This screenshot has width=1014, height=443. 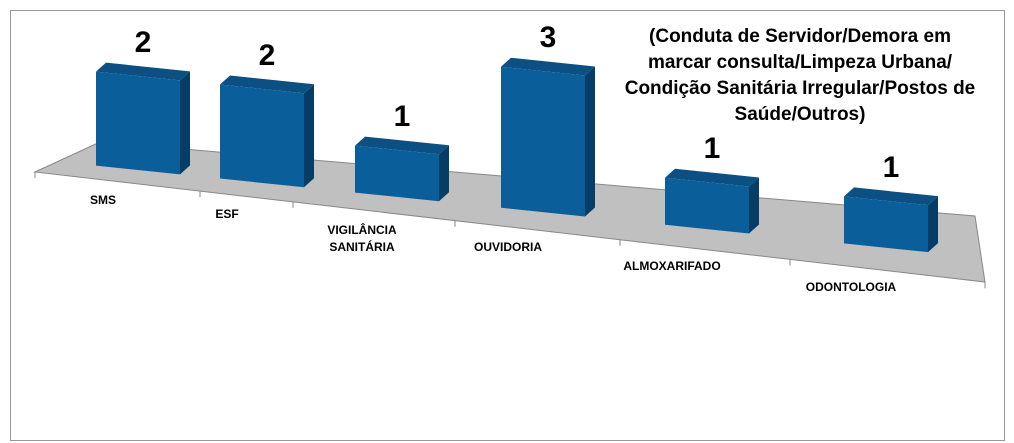 What do you see at coordinates (851, 286) in the screenshot?
I see `x-tick-label: ODONTOLOGIA` at bounding box center [851, 286].